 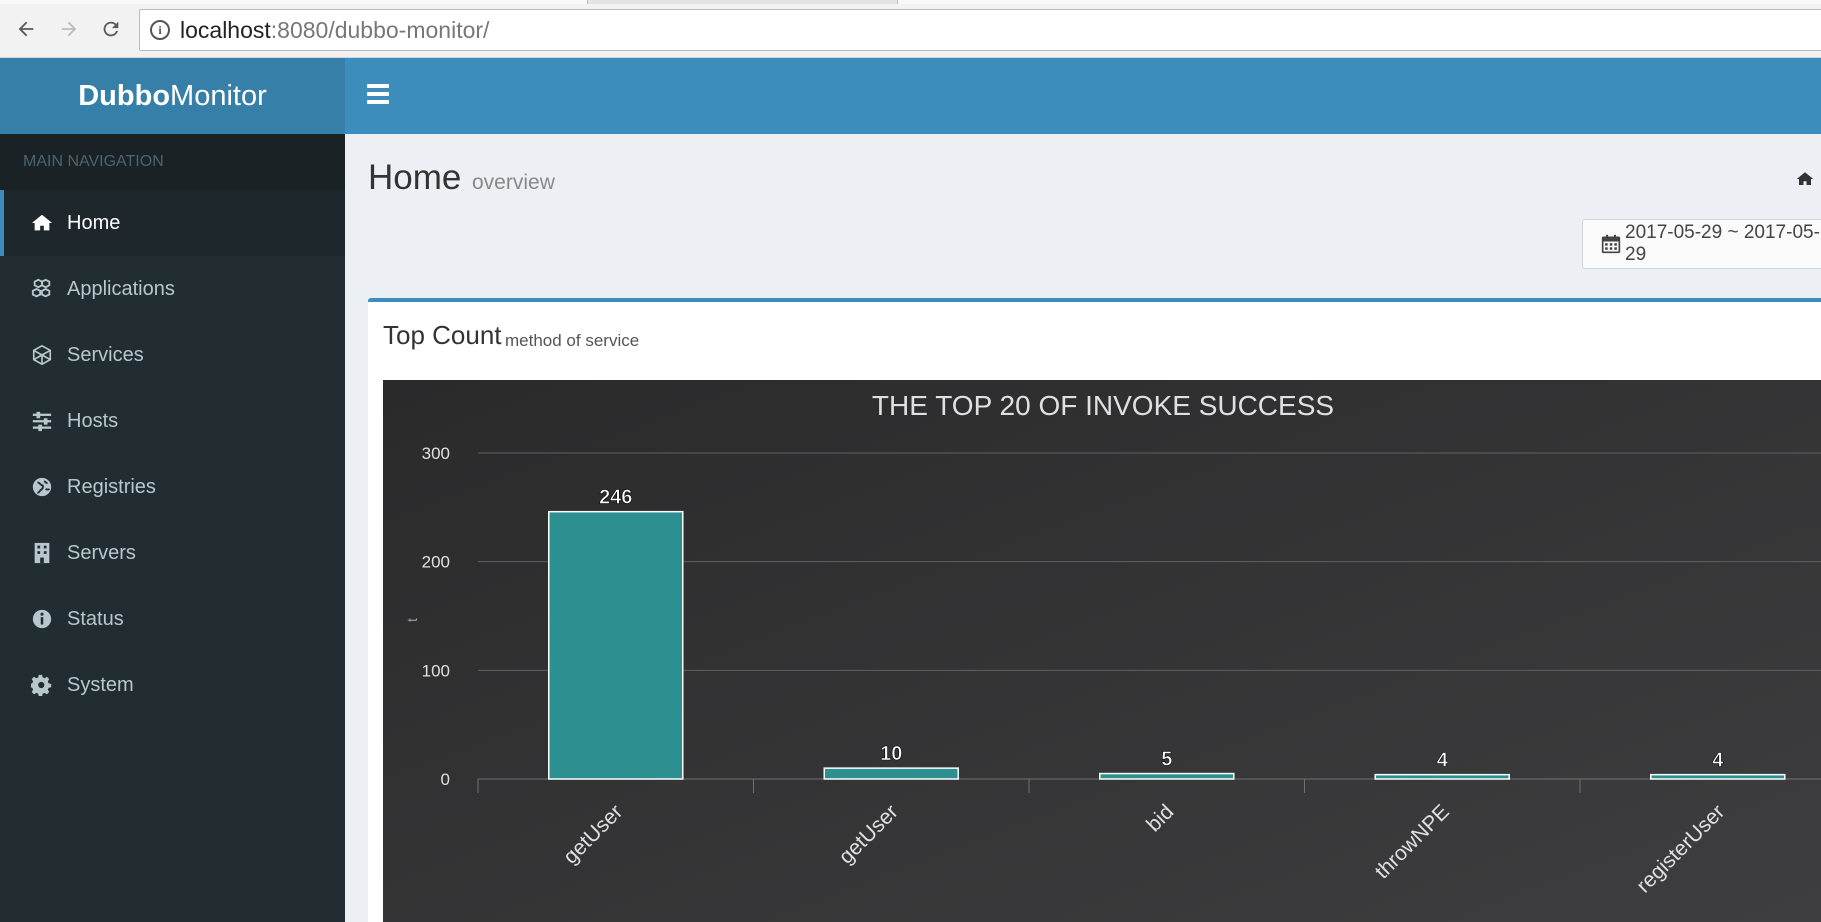 I want to click on sidebar-item-label: Registries, so click(x=111, y=486).